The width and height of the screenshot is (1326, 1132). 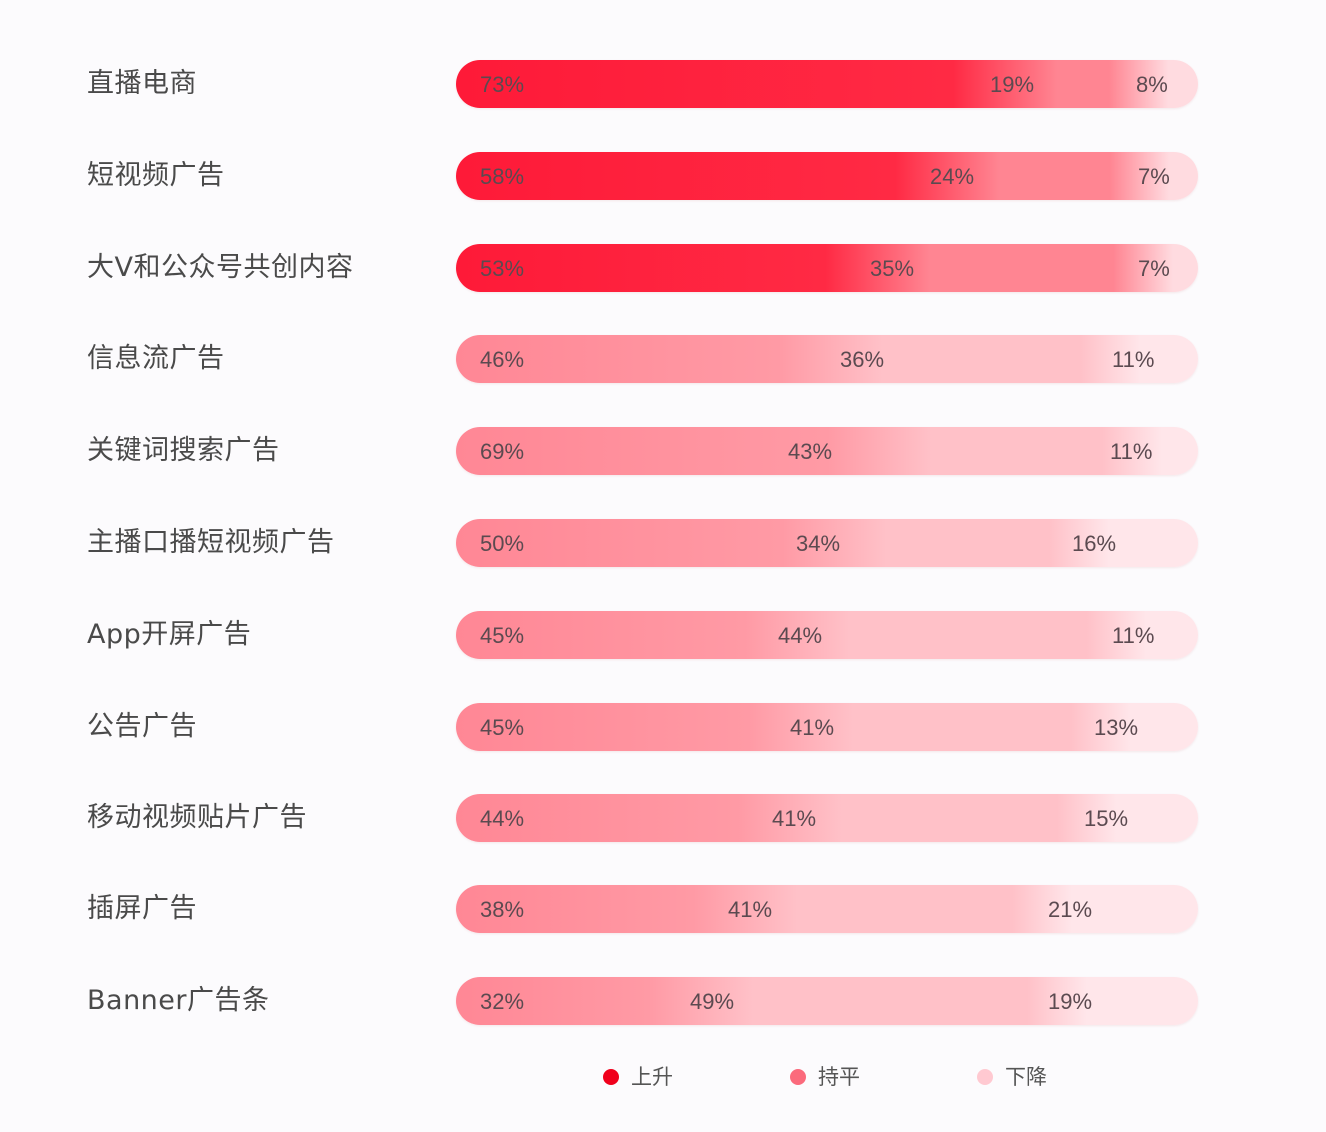 What do you see at coordinates (712, 1001) in the screenshot?
I see `value-label-flat: 49%` at bounding box center [712, 1001].